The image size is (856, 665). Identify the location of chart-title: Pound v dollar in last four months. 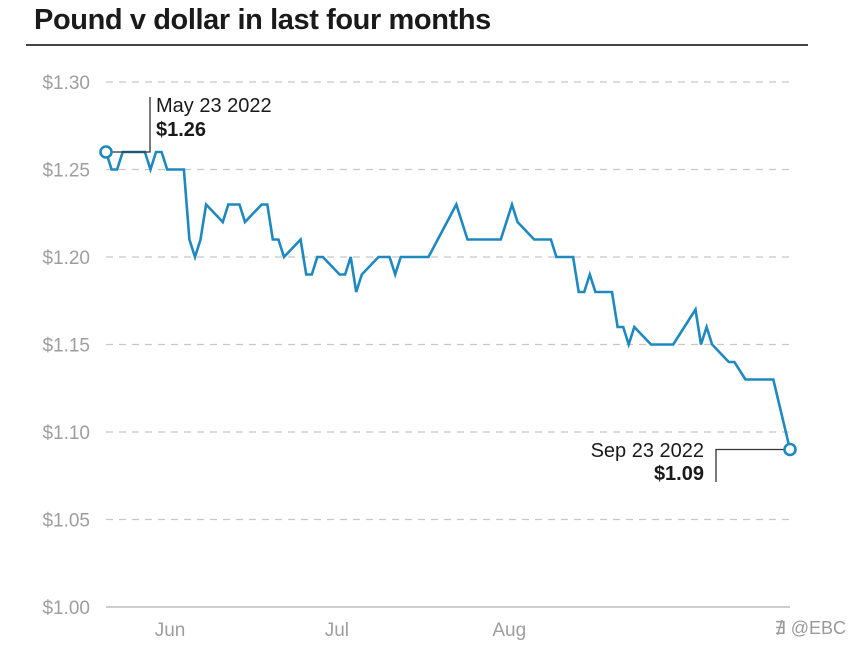
(262, 20).